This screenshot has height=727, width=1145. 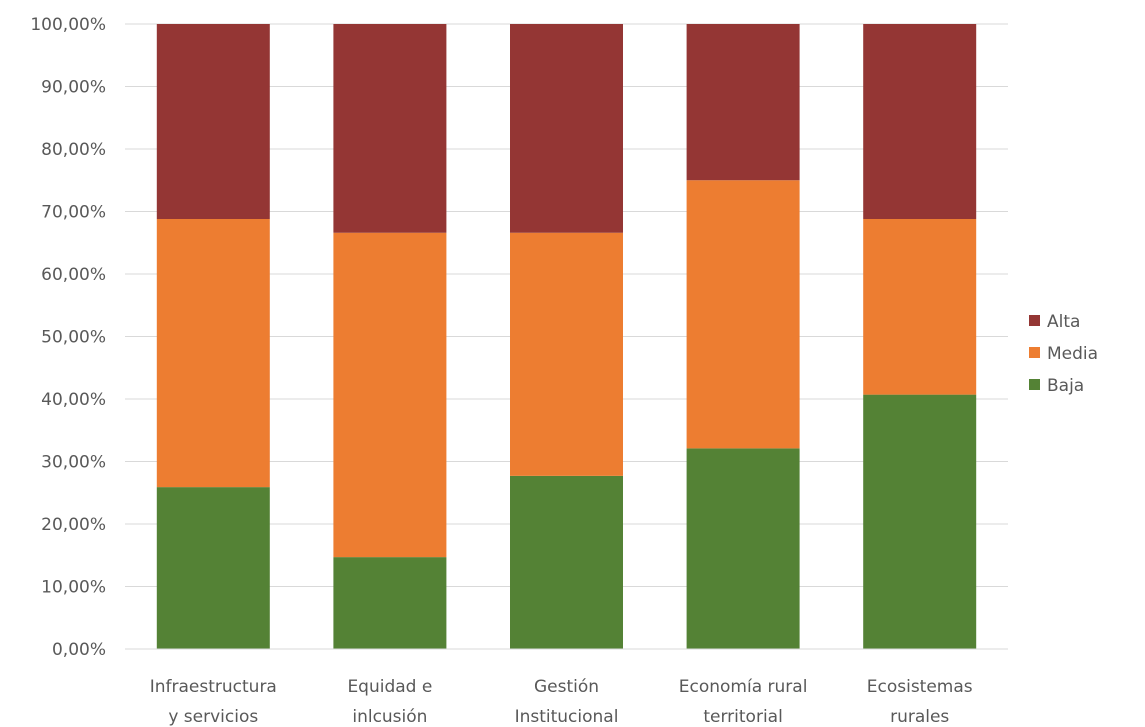 I want to click on x-category-label: territorial, so click(x=742, y=717).